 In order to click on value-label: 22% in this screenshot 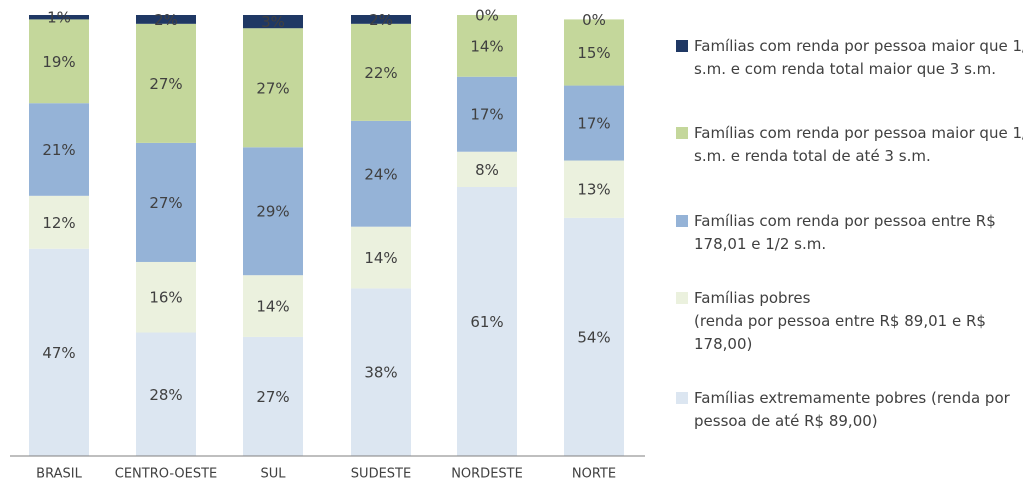, I will do `click(380, 73)`.